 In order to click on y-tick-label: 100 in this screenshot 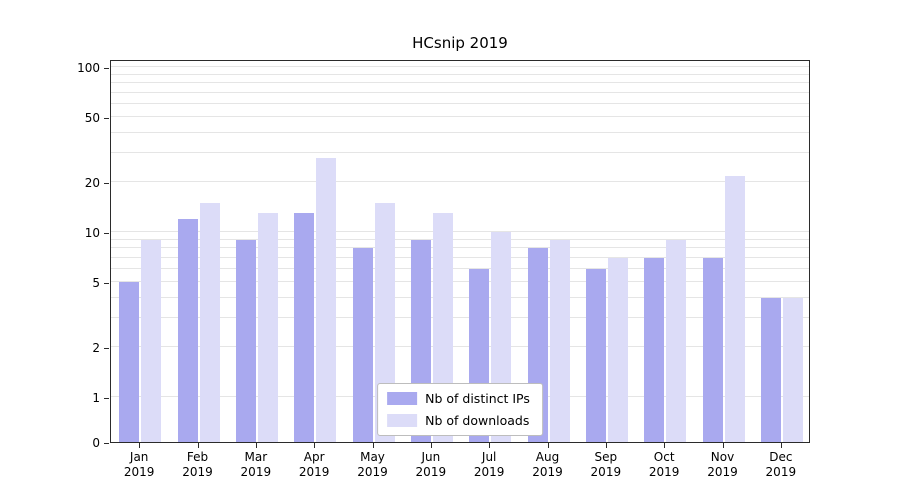, I will do `click(88, 68)`.